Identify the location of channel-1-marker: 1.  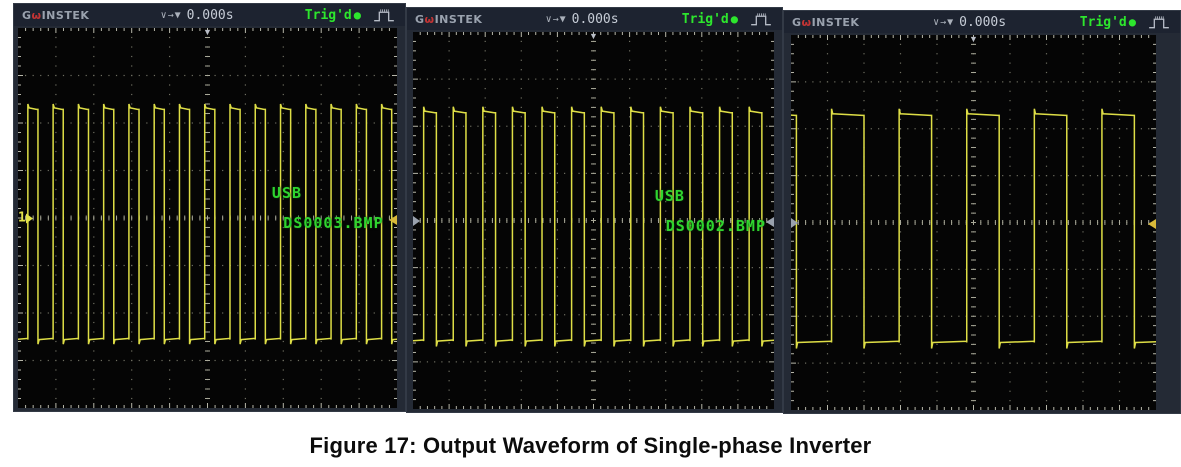
(25, 218).